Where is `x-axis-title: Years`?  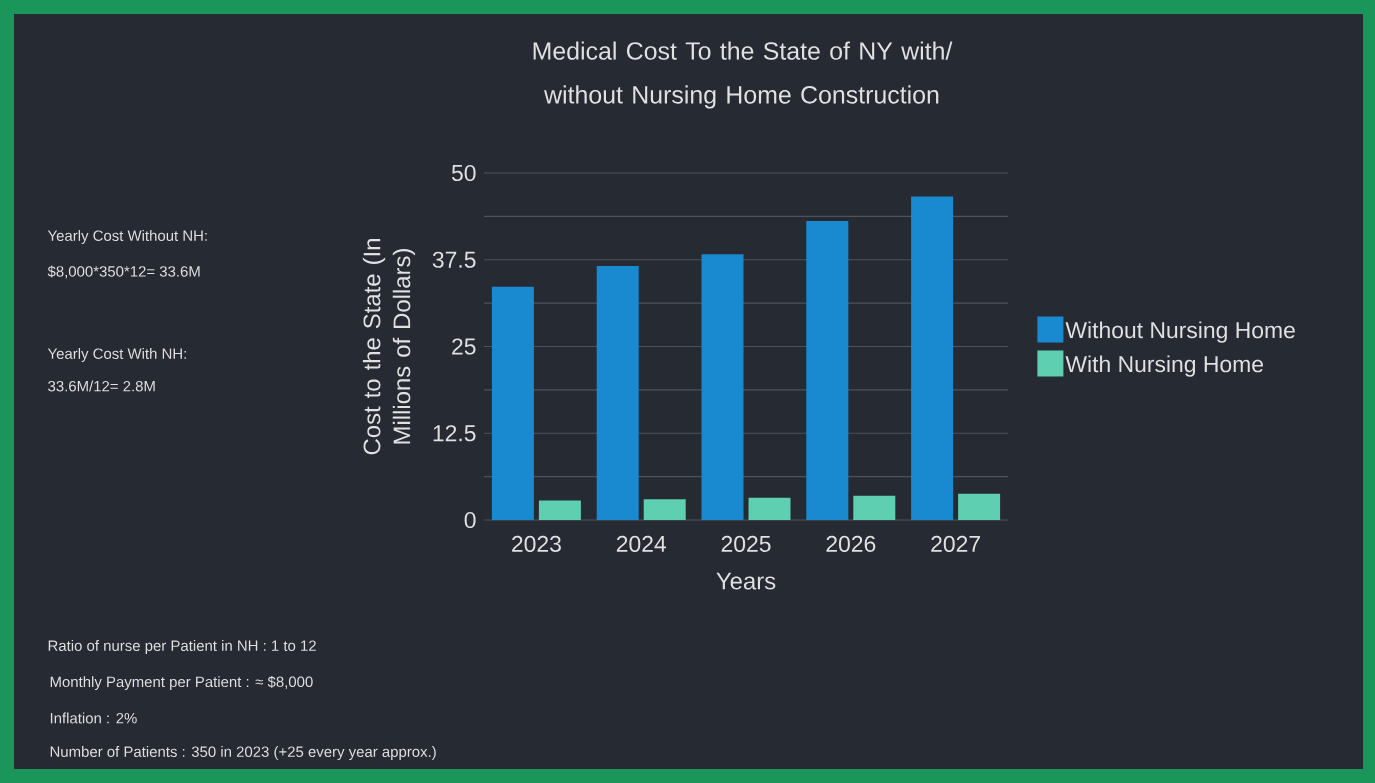 x-axis-title: Years is located at coordinates (746, 581).